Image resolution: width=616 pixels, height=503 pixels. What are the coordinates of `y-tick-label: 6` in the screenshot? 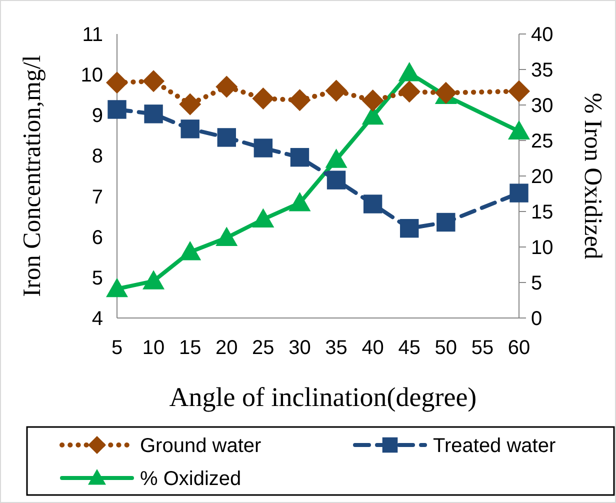 It's located at (97, 237).